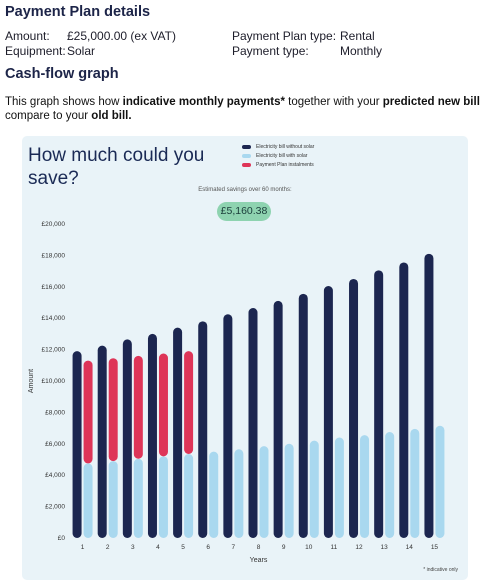 The height and width of the screenshot is (588, 494). Describe the element at coordinates (108, 547) in the screenshot. I see `x-tick-label: 2` at that location.